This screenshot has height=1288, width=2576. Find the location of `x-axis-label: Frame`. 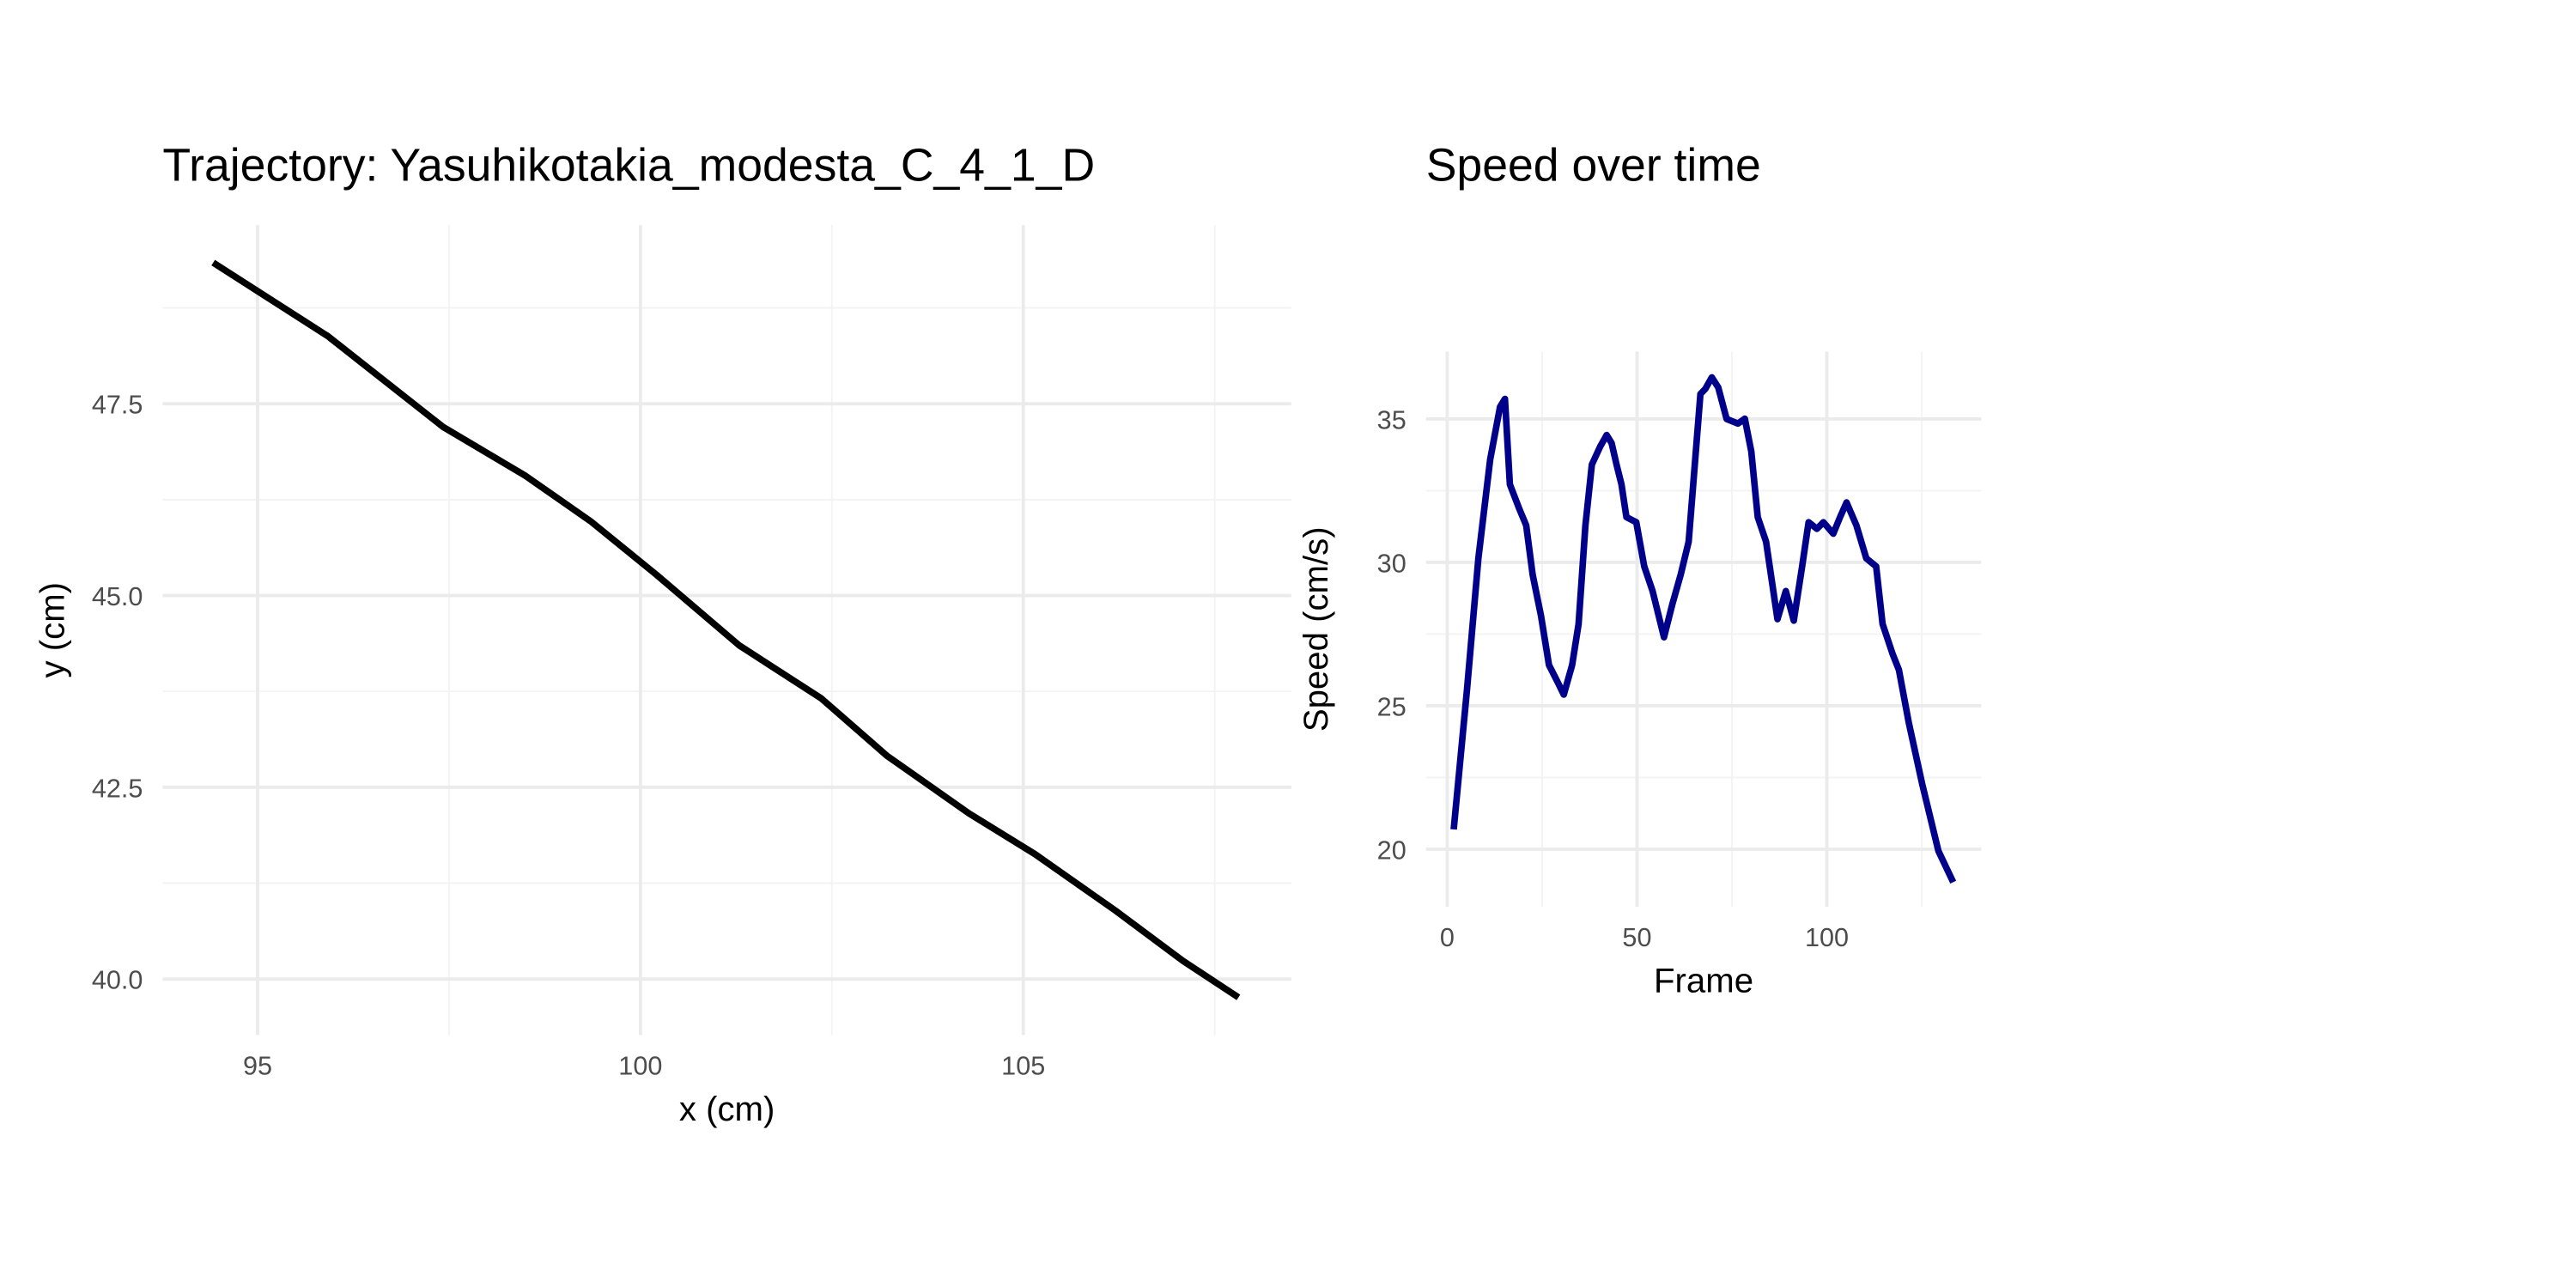

x-axis-label: Frame is located at coordinates (1704, 981).